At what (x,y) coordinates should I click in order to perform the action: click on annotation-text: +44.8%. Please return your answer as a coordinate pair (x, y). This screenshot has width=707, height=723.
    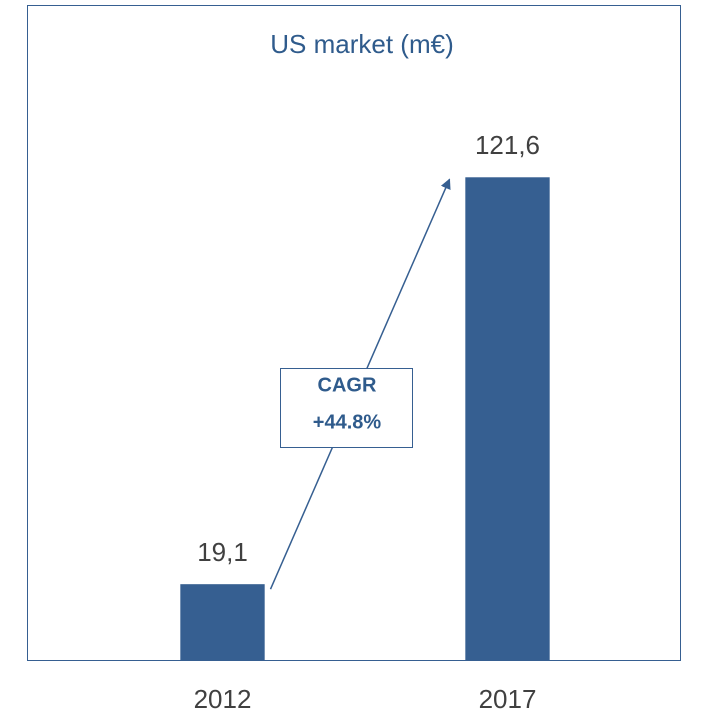
    Looking at the image, I should click on (347, 422).